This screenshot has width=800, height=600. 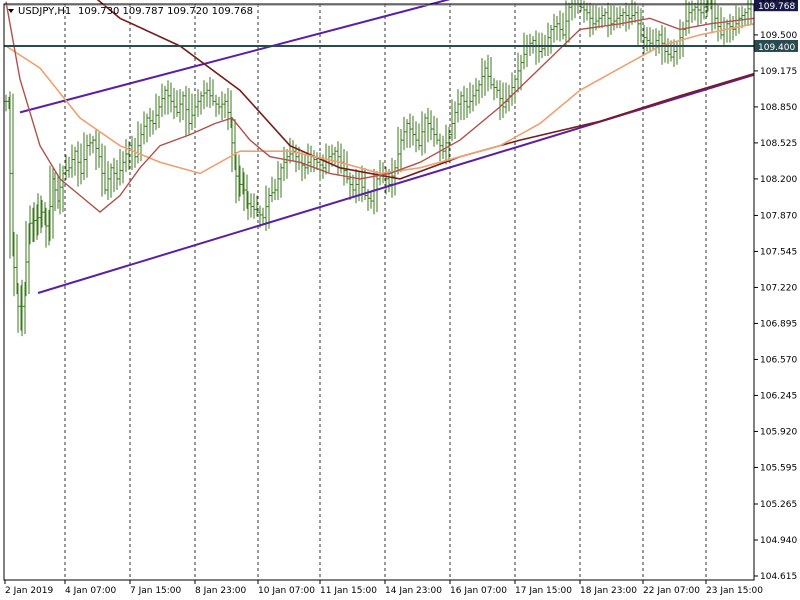 What do you see at coordinates (776, 48) in the screenshot?
I see `svg-text: 109.400` at bounding box center [776, 48].